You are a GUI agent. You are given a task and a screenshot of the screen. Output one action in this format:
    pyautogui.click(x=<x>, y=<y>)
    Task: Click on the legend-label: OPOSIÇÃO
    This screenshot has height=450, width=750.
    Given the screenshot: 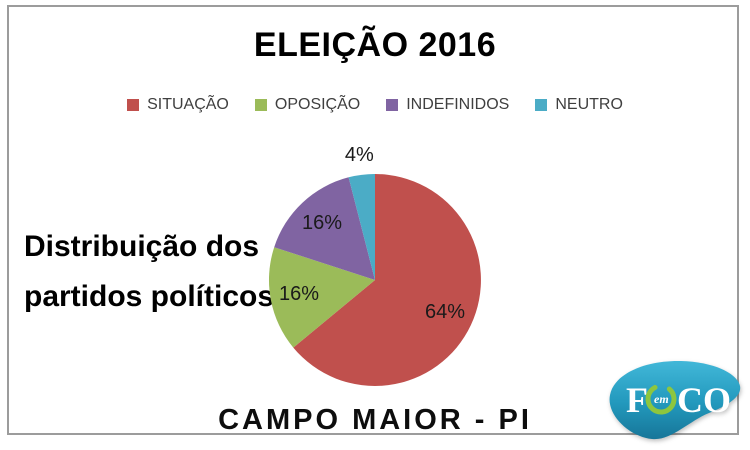 What is the action you would take?
    pyautogui.click(x=317, y=104)
    